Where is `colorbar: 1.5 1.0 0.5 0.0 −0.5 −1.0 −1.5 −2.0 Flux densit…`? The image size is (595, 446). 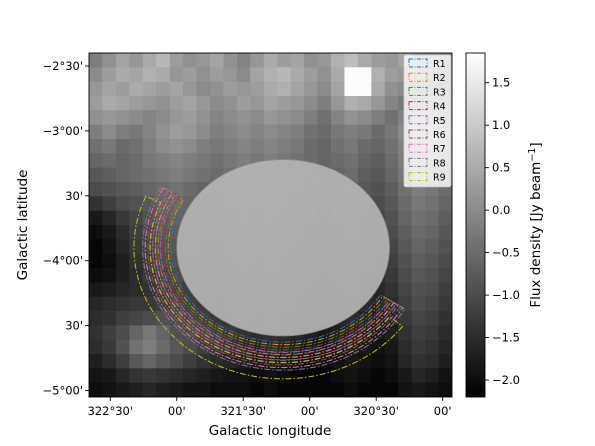 colorbar: 1.5 1.0 0.5 0.0 −0.5 −1.0 −1.5 −2.0 Flux densit… is located at coordinates (504, 225).